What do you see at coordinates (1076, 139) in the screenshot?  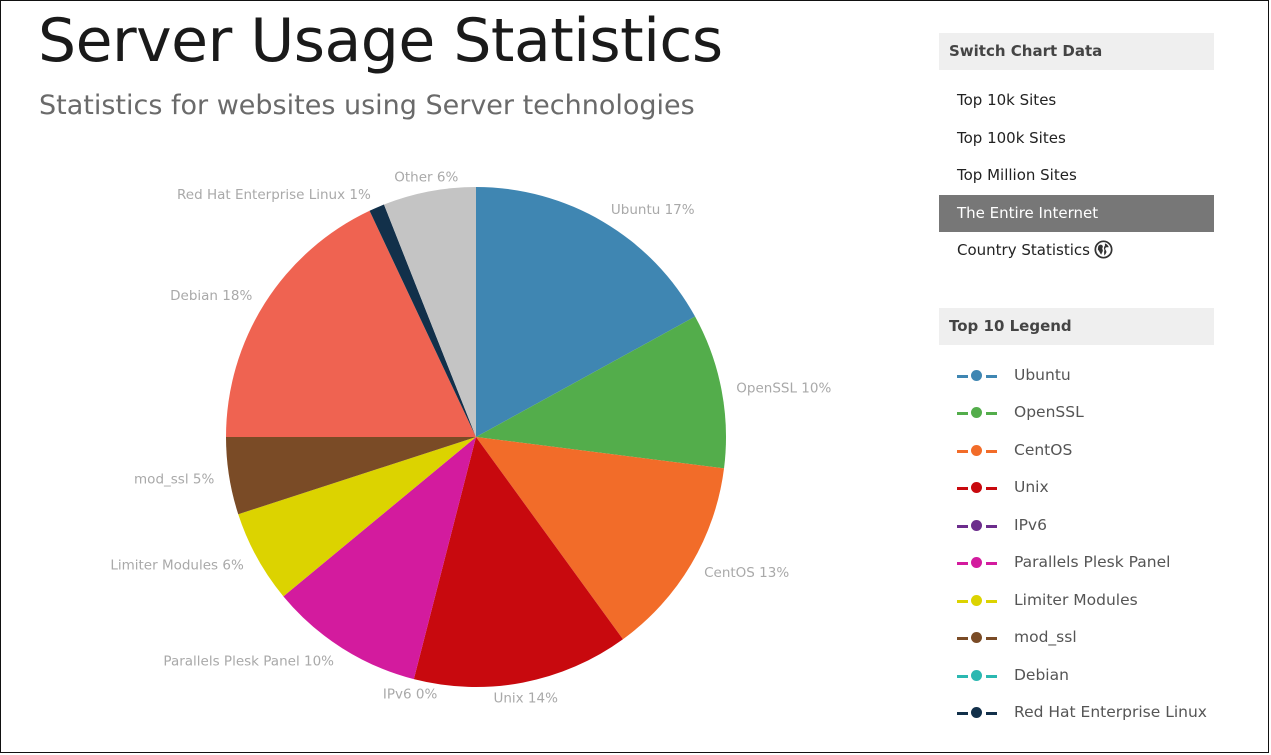 I see `option-top-100k-sites: Top 100k Sites` at bounding box center [1076, 139].